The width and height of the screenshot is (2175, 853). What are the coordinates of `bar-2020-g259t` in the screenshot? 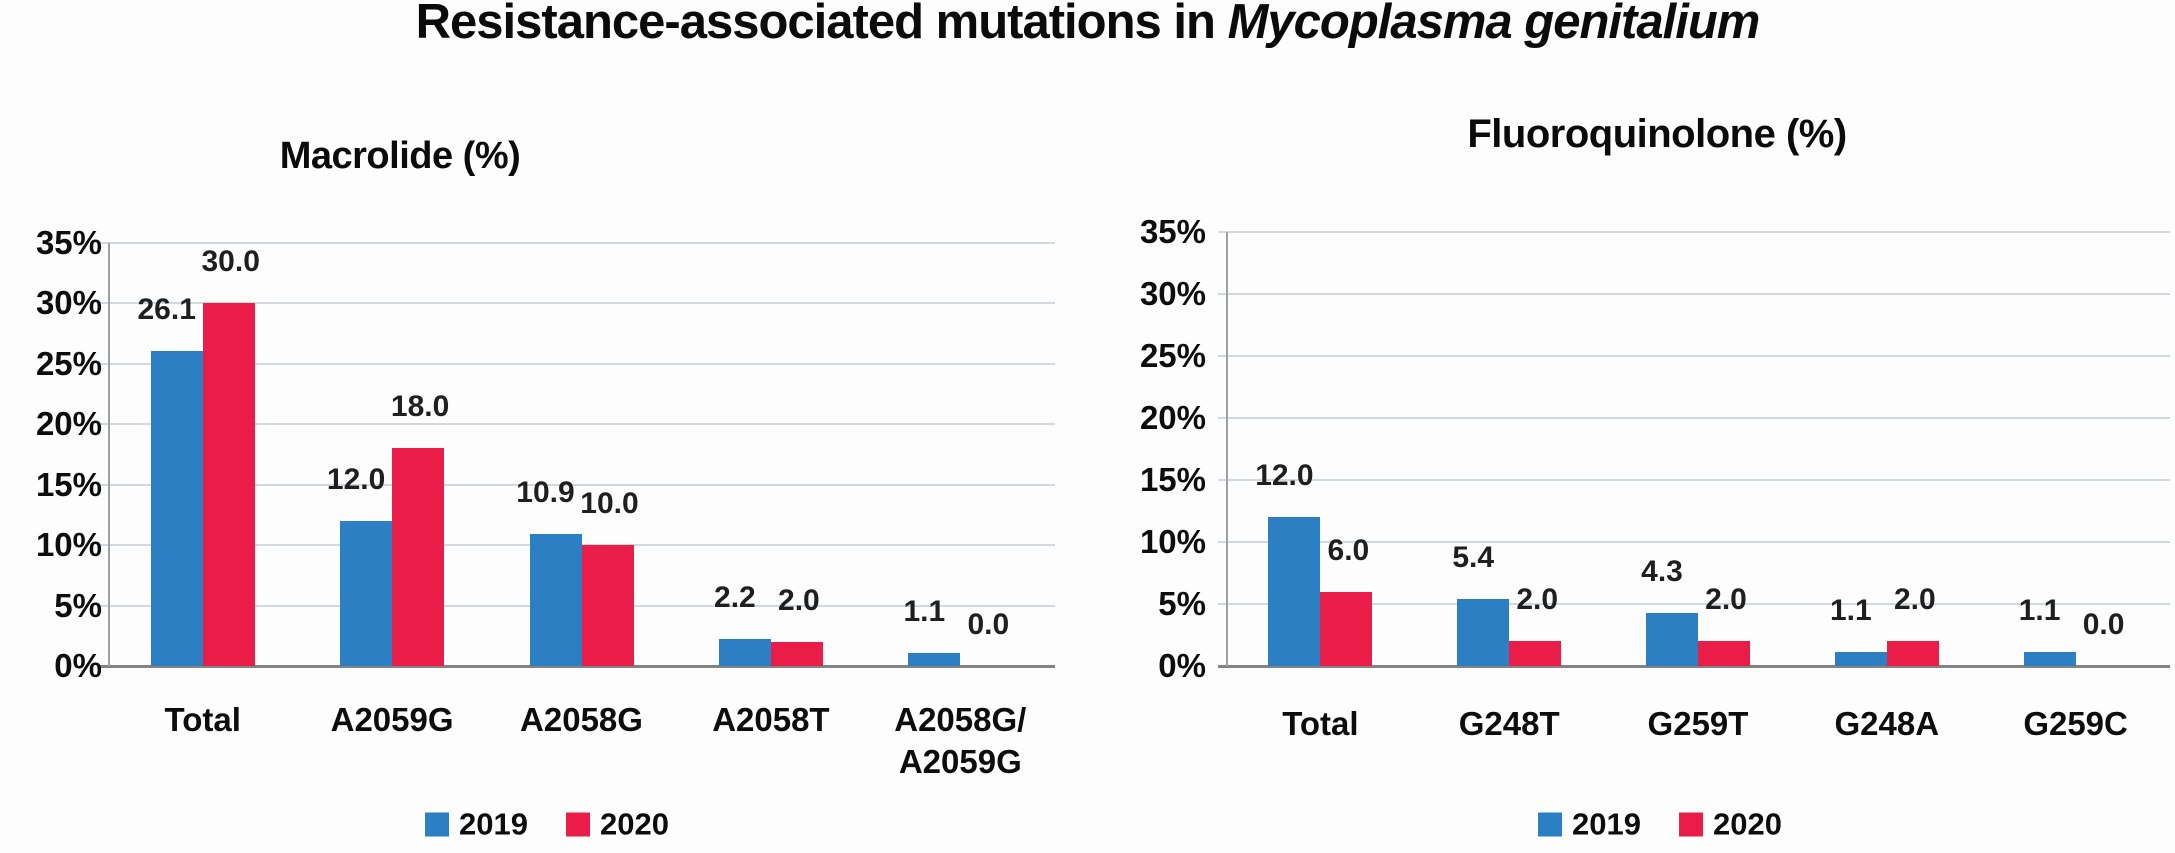 It's located at (1724, 653).